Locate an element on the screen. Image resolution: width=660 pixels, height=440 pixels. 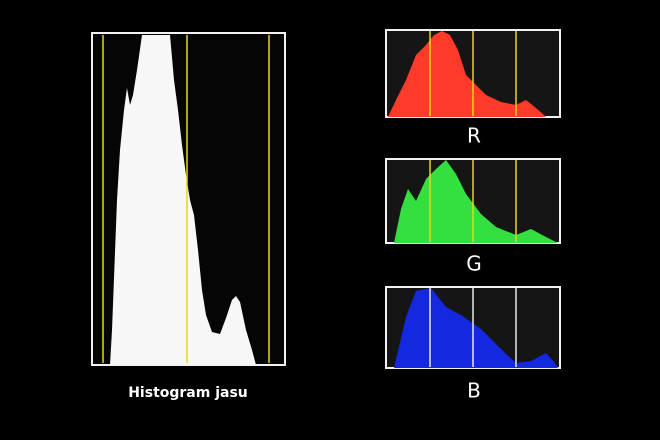
channel-label: B is located at coordinates (474, 391).